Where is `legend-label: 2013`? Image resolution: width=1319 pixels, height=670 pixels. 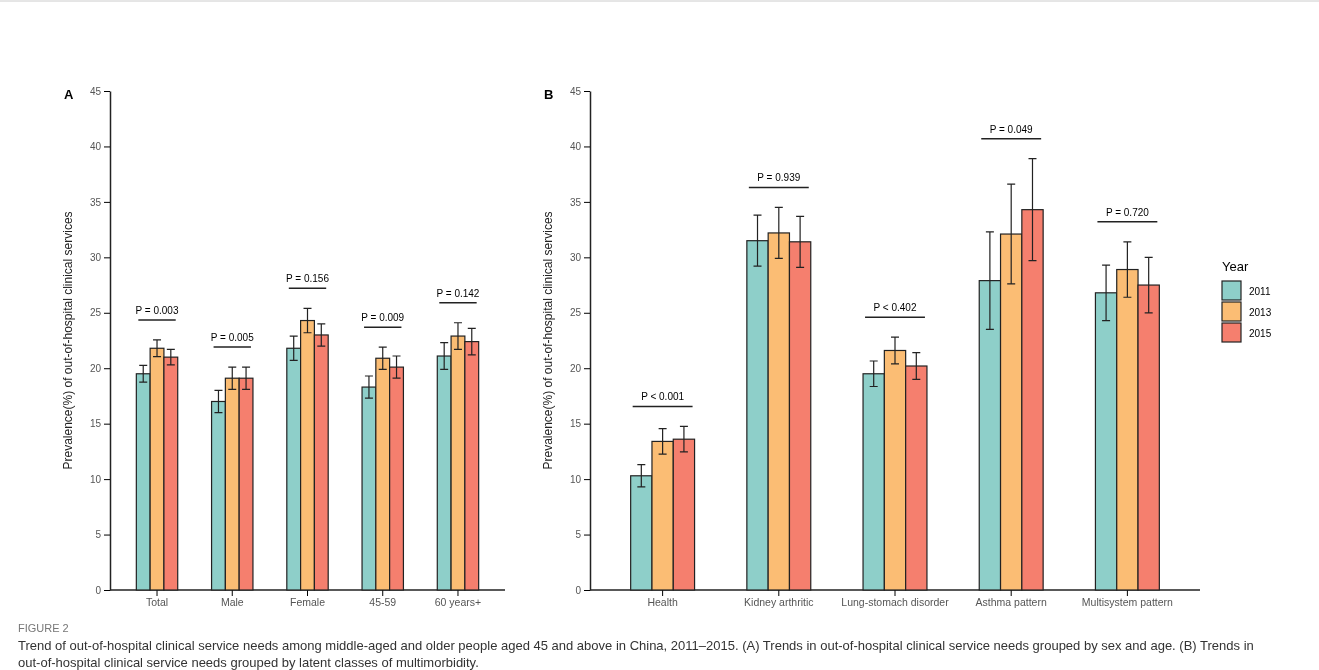 legend-label: 2013 is located at coordinates (1260, 312).